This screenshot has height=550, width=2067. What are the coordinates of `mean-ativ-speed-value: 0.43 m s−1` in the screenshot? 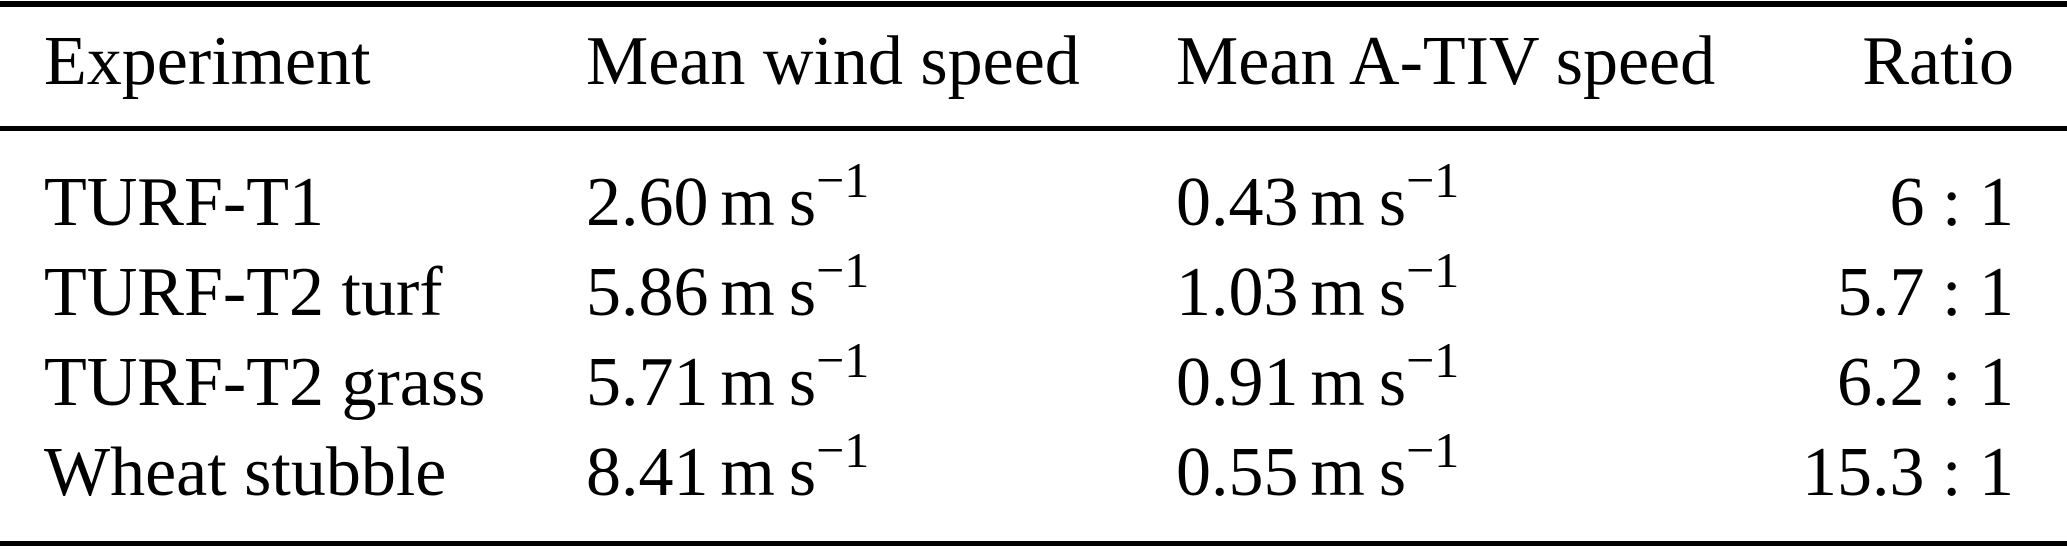 It's located at (1317, 196).